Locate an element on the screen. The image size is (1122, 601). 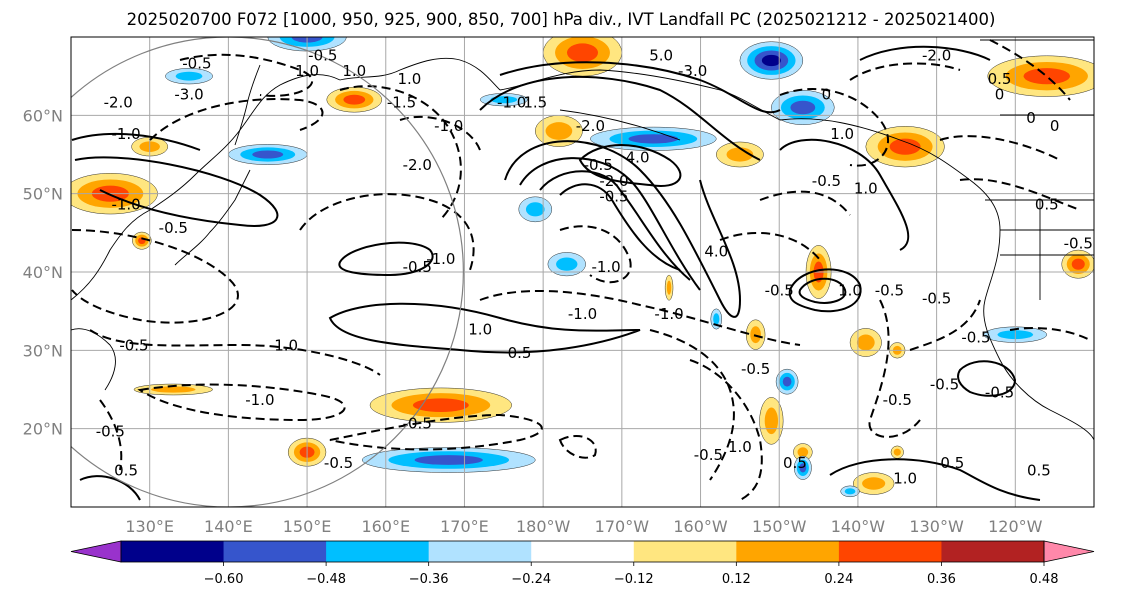
colorbar-extend-high is located at coordinates (1069, 551).